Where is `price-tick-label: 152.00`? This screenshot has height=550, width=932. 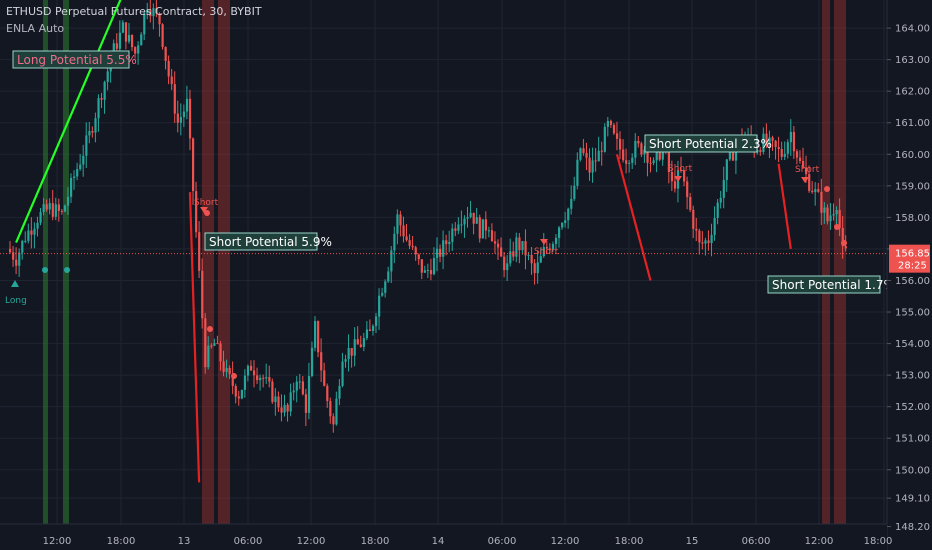
price-tick-label: 152.00 is located at coordinates (912, 407).